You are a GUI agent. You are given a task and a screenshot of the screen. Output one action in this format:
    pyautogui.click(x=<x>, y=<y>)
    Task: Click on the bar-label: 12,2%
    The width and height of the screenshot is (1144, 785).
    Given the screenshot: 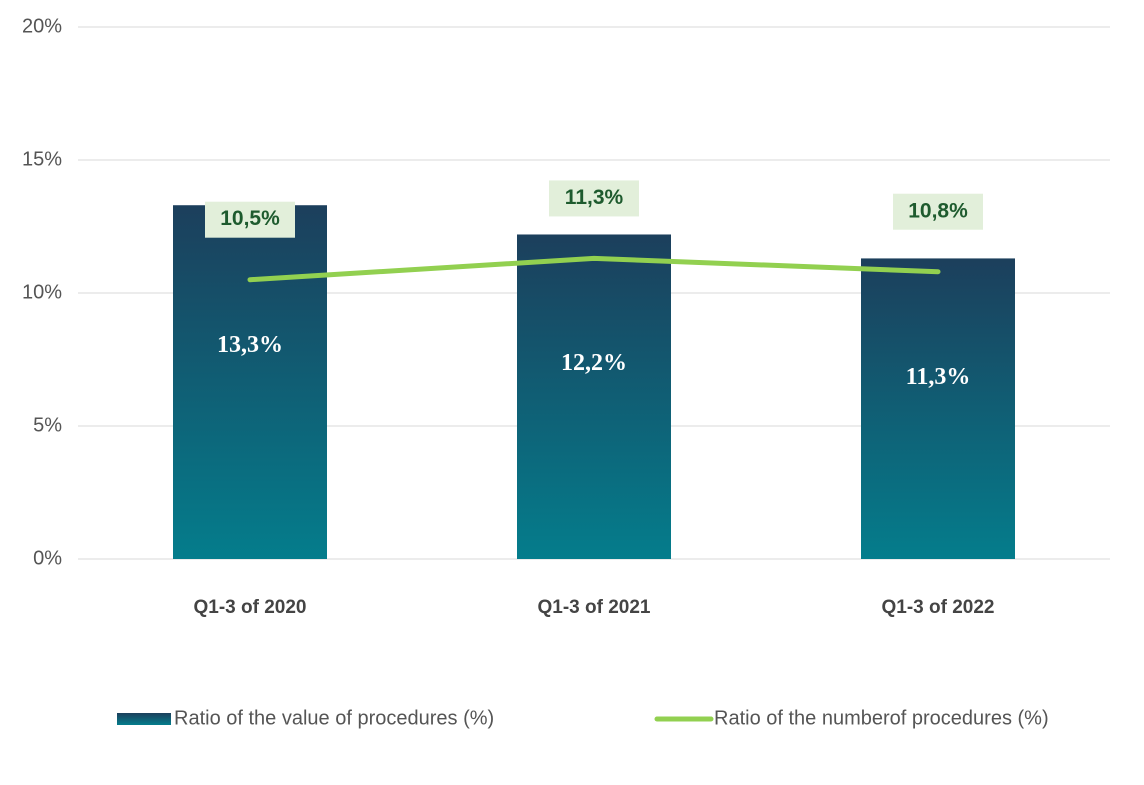 What is the action you would take?
    pyautogui.click(x=594, y=363)
    